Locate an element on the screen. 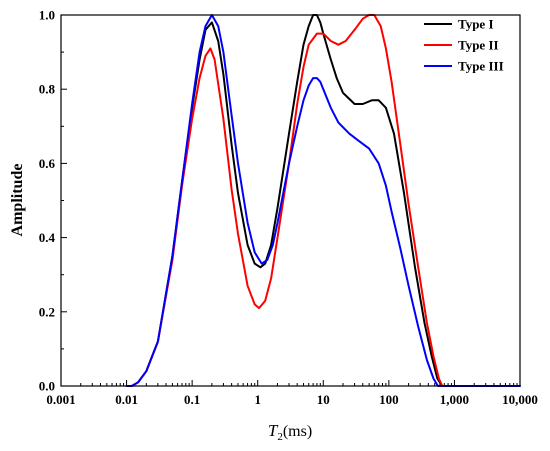 Image resolution: width=550 pixels, height=451 pixels. x-tick-label: 1 is located at coordinates (257, 399).